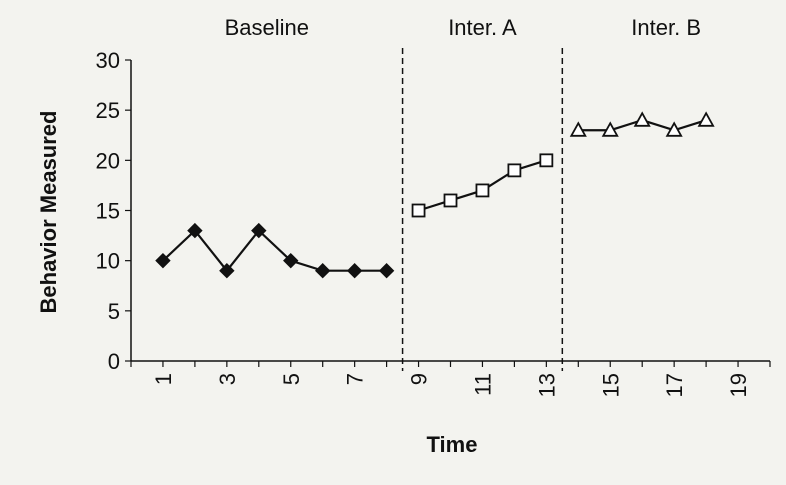 The height and width of the screenshot is (485, 786). I want to click on x-axis-label: Time, so click(452, 444).